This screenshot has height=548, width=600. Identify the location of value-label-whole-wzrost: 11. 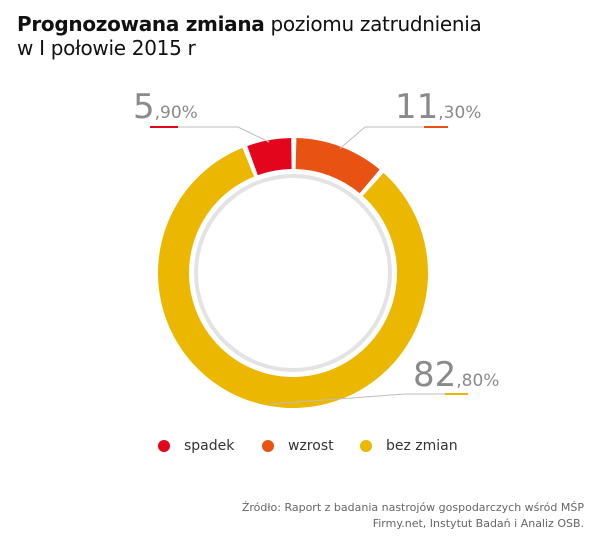
(416, 107).